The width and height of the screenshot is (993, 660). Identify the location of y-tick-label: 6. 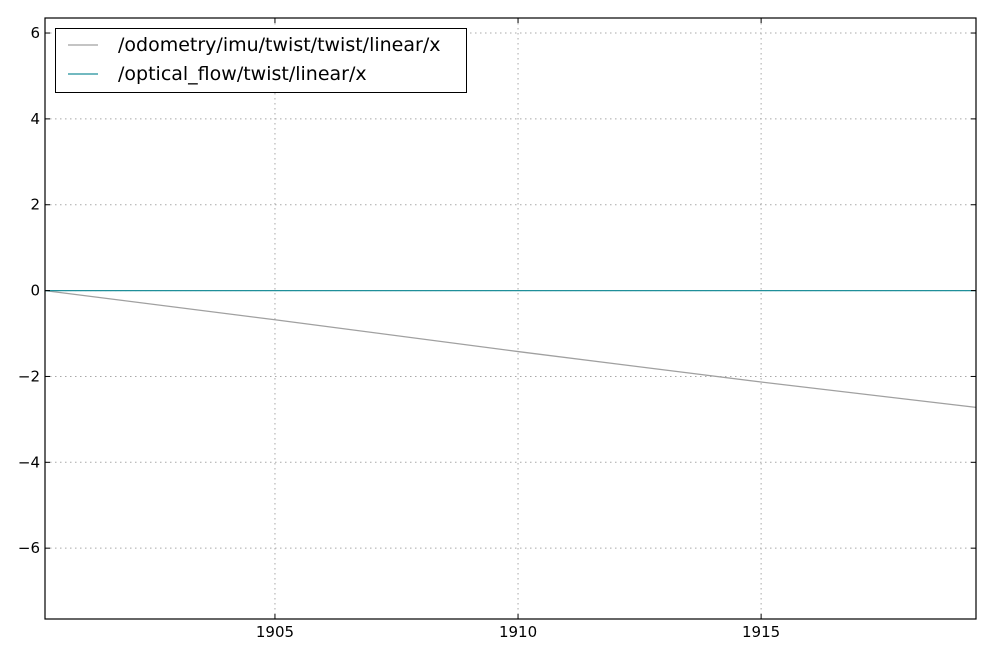
(35, 33).